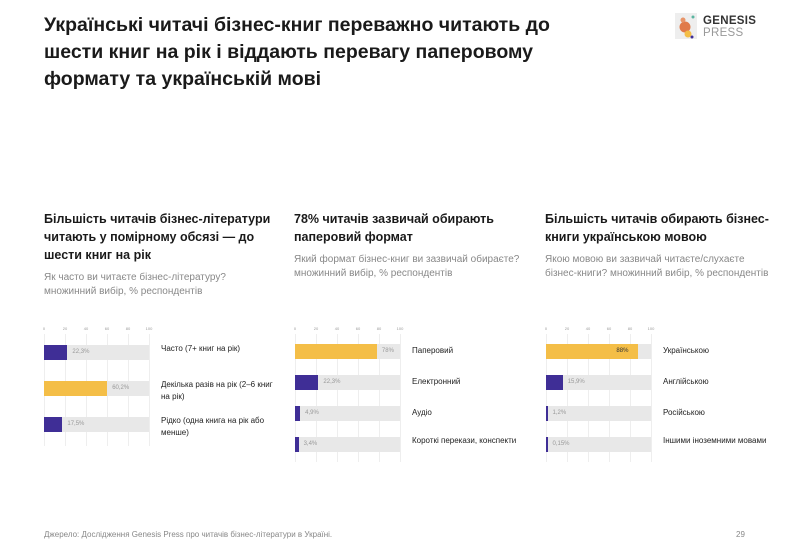 The image size is (789, 553). I want to click on category-label: Англійською, so click(686, 381).